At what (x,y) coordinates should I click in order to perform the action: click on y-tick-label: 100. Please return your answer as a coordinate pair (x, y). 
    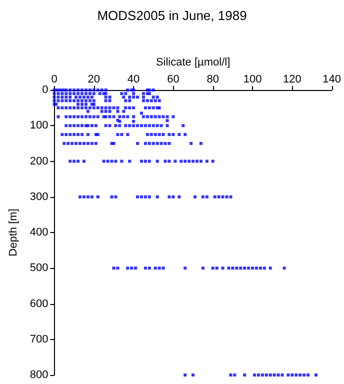
    Looking at the image, I should click on (39, 126).